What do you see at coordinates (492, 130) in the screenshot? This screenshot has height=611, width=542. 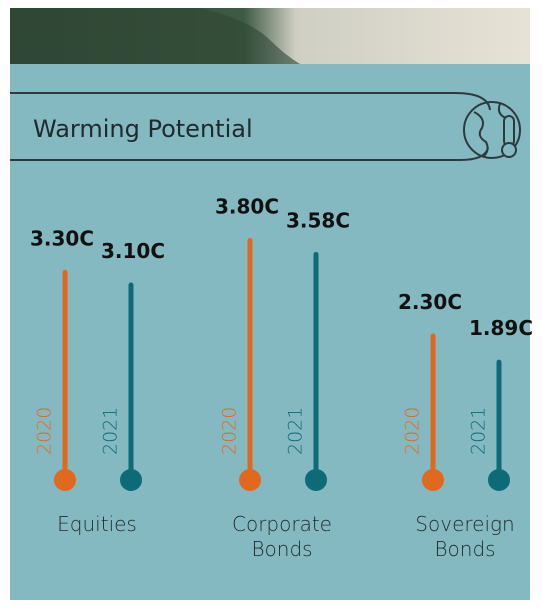 I see `globe-icon` at bounding box center [492, 130].